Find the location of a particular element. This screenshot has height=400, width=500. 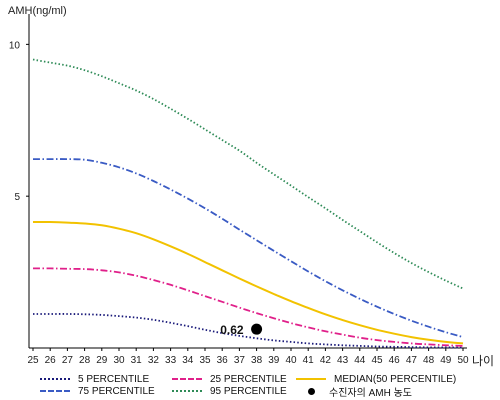

x-tick-label: 48 is located at coordinates (429, 360).